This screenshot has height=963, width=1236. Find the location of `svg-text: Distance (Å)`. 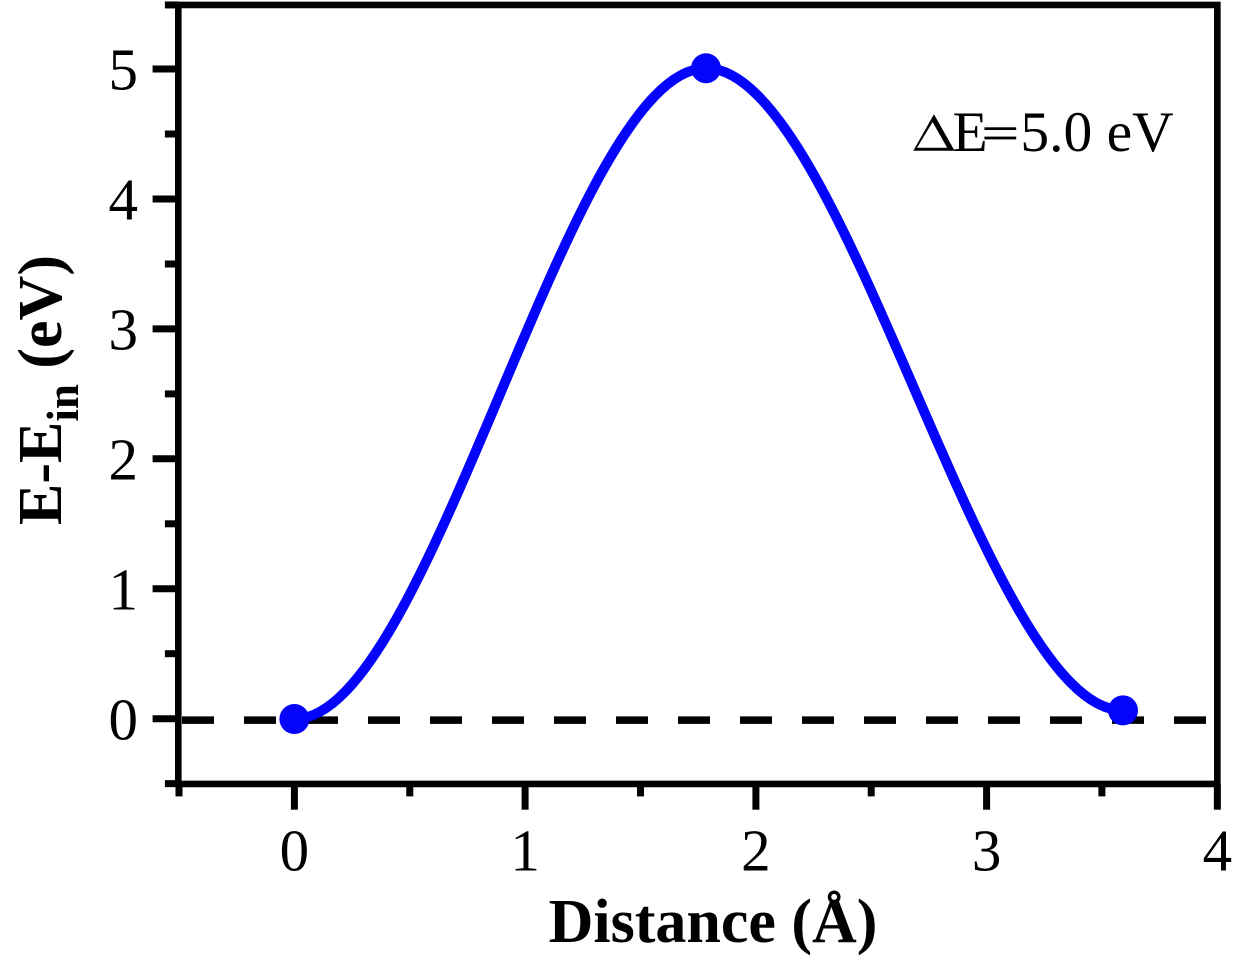

svg-text: Distance (Å) is located at coordinates (713, 922).